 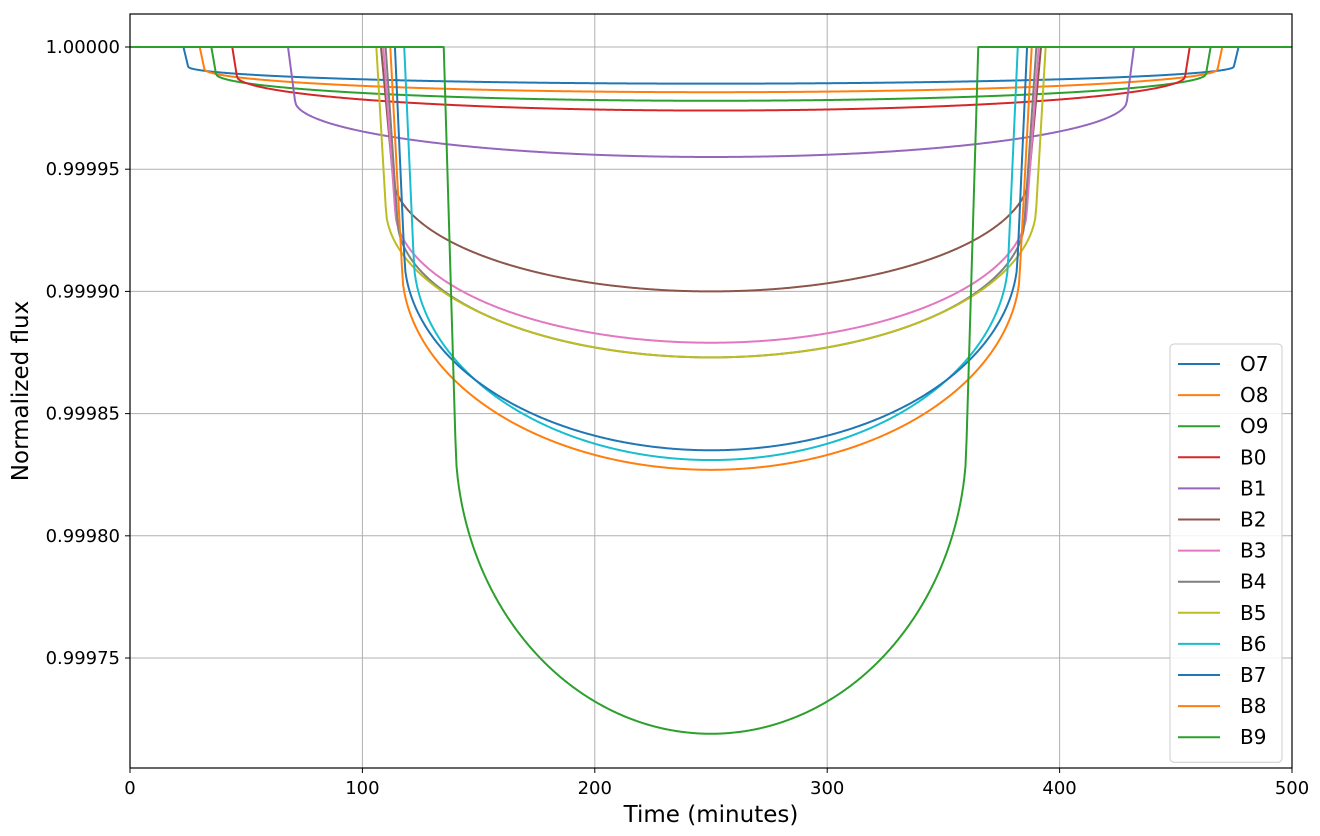 What do you see at coordinates (83, 658) in the screenshot?
I see `y-tick-label: 0.99975` at bounding box center [83, 658].